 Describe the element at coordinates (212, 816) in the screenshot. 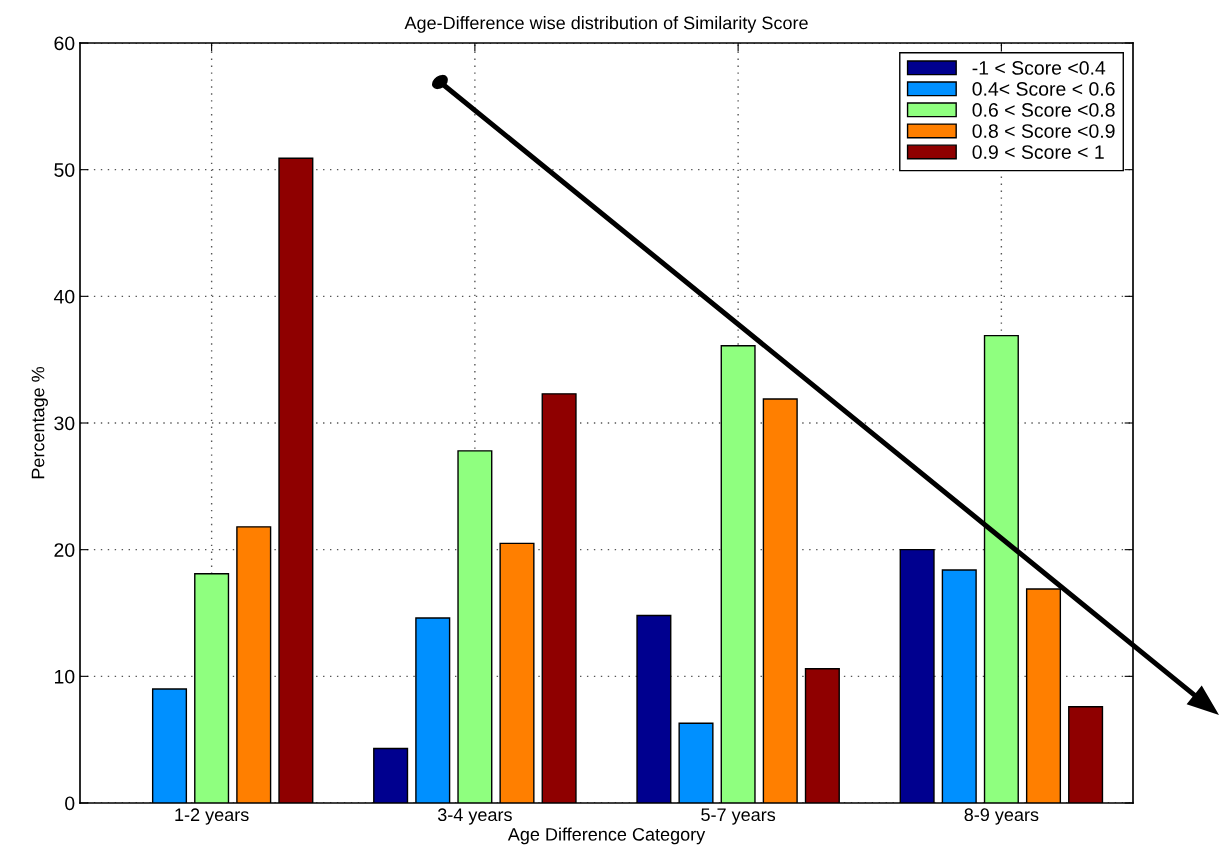

I see `x-tick-label: 1-2 years` at that location.